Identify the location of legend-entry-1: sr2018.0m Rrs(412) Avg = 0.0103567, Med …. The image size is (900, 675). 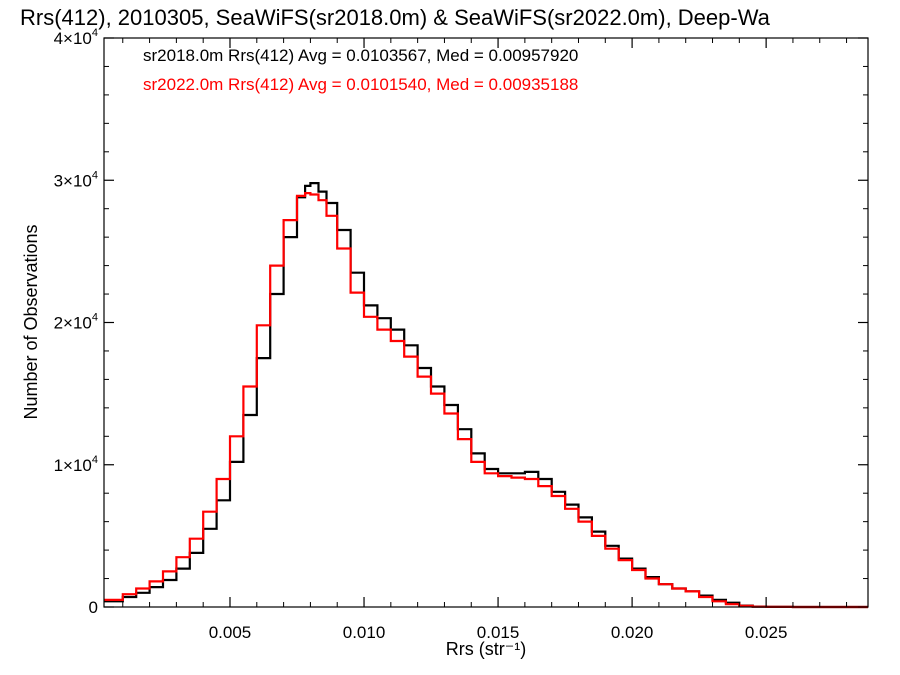
(360, 55).